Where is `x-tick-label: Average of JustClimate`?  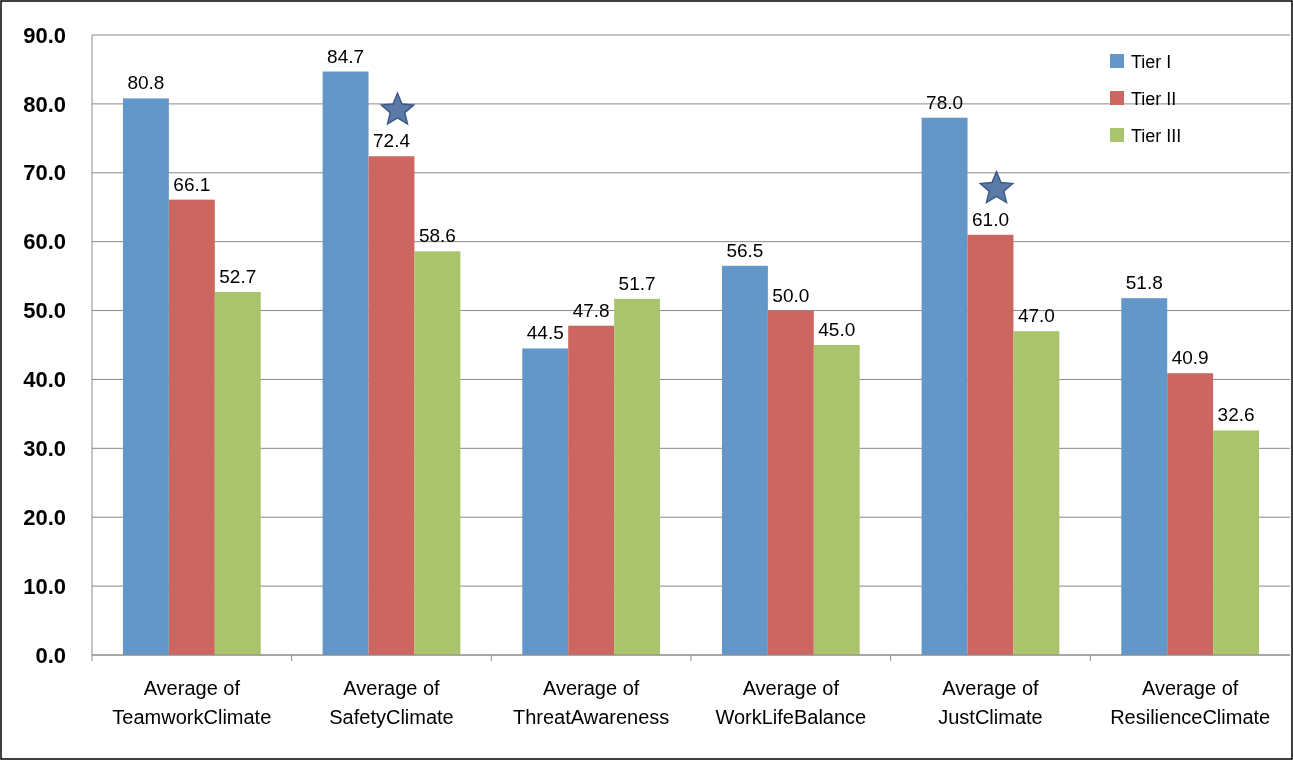
x-tick-label: Average of JustClimate is located at coordinates (990, 702).